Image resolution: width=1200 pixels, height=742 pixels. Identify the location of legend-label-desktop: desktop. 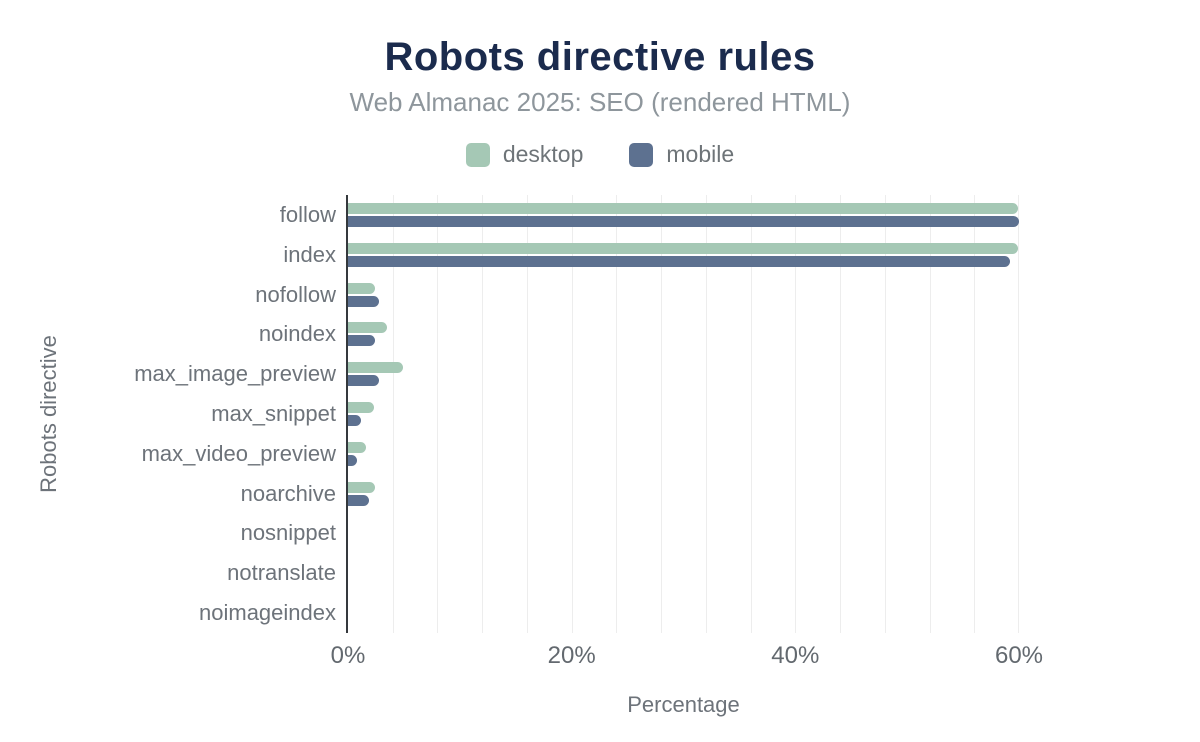
(543, 154).